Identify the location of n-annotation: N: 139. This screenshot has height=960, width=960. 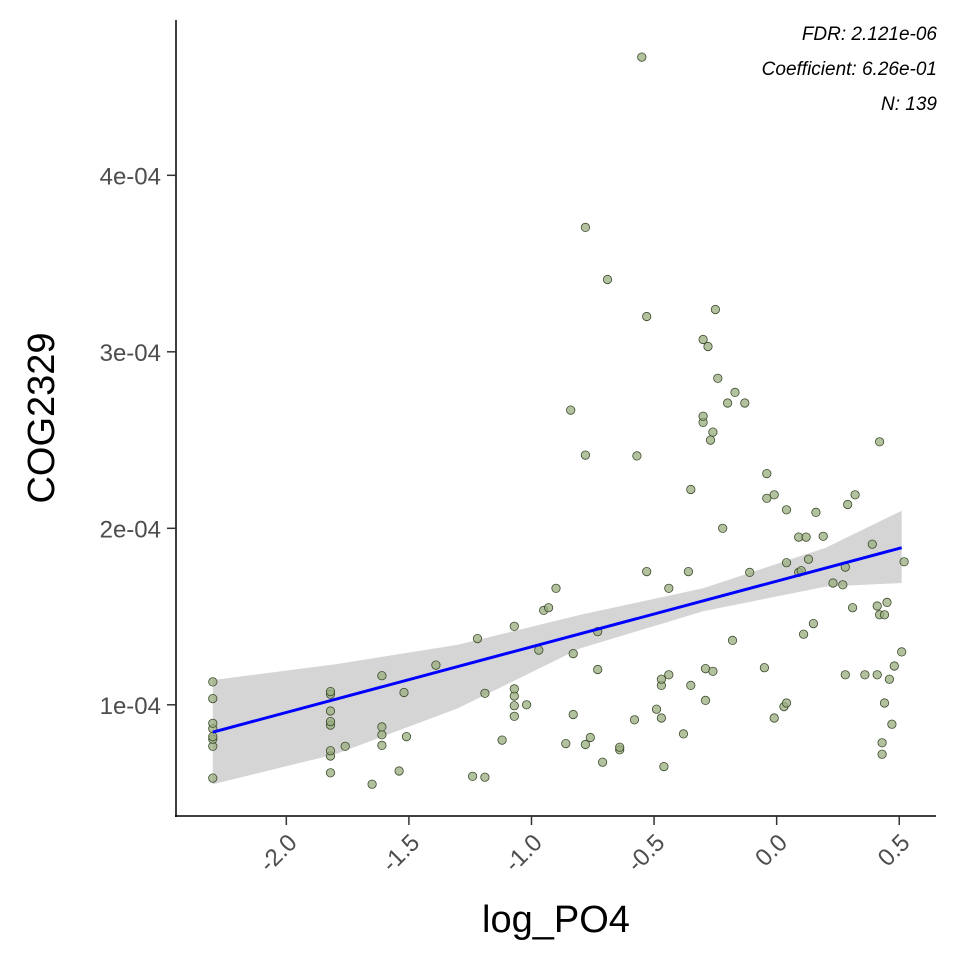
(909, 104).